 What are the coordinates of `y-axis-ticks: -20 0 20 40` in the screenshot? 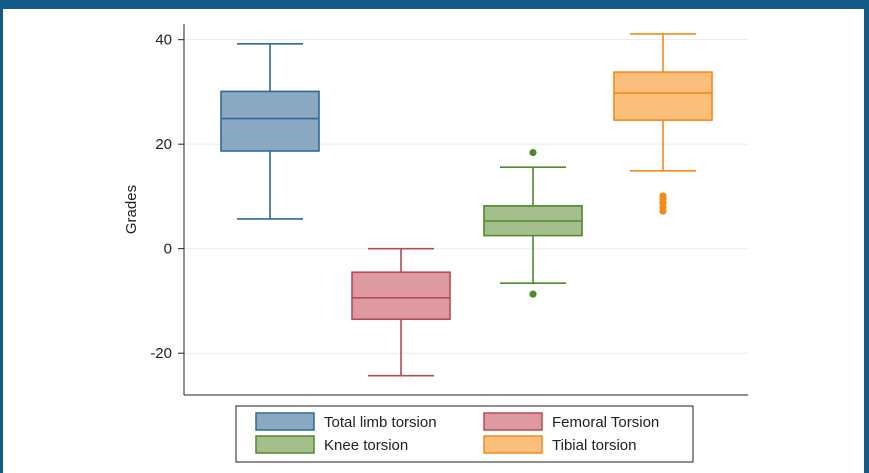 It's located at (167, 197).